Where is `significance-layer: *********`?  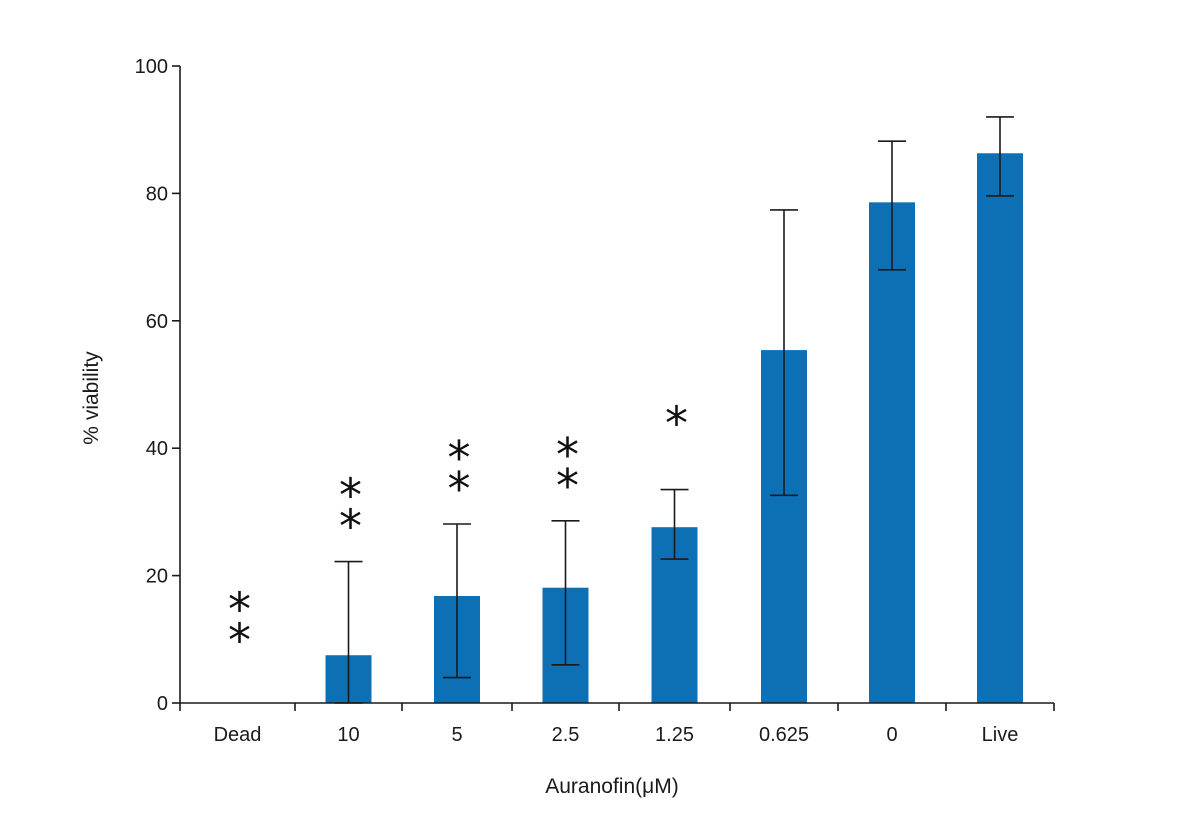 significance-layer: ********* is located at coordinates (458, 532).